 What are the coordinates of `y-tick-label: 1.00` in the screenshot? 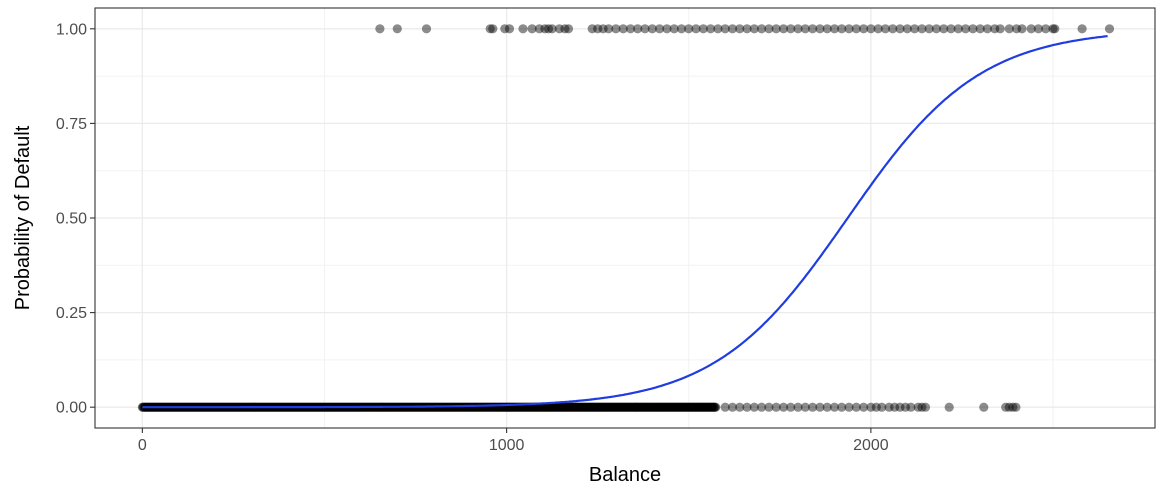 It's located at (71, 29).